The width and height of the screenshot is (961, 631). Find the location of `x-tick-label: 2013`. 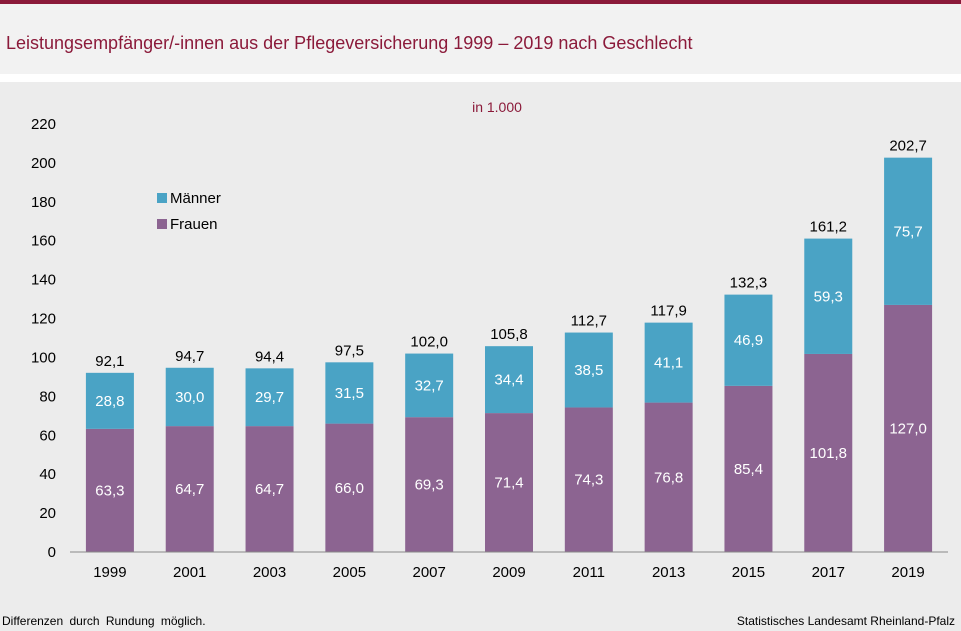

x-tick-label: 2013 is located at coordinates (668, 572).